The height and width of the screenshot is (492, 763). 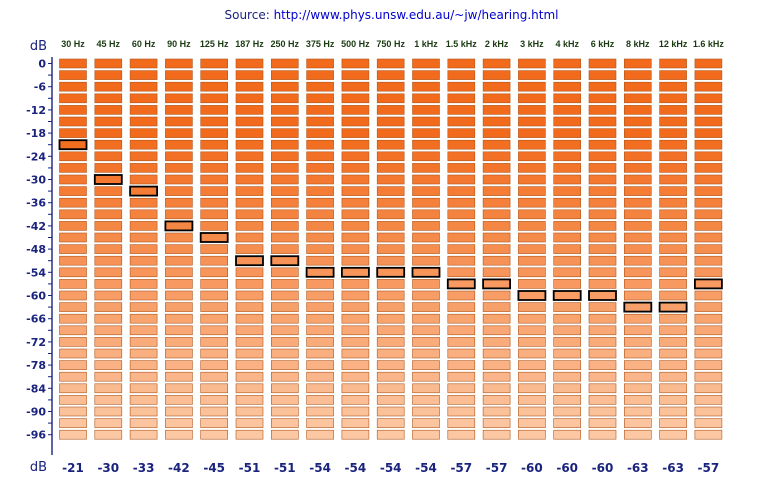 I want to click on y-tick-label: -24, so click(x=36, y=156).